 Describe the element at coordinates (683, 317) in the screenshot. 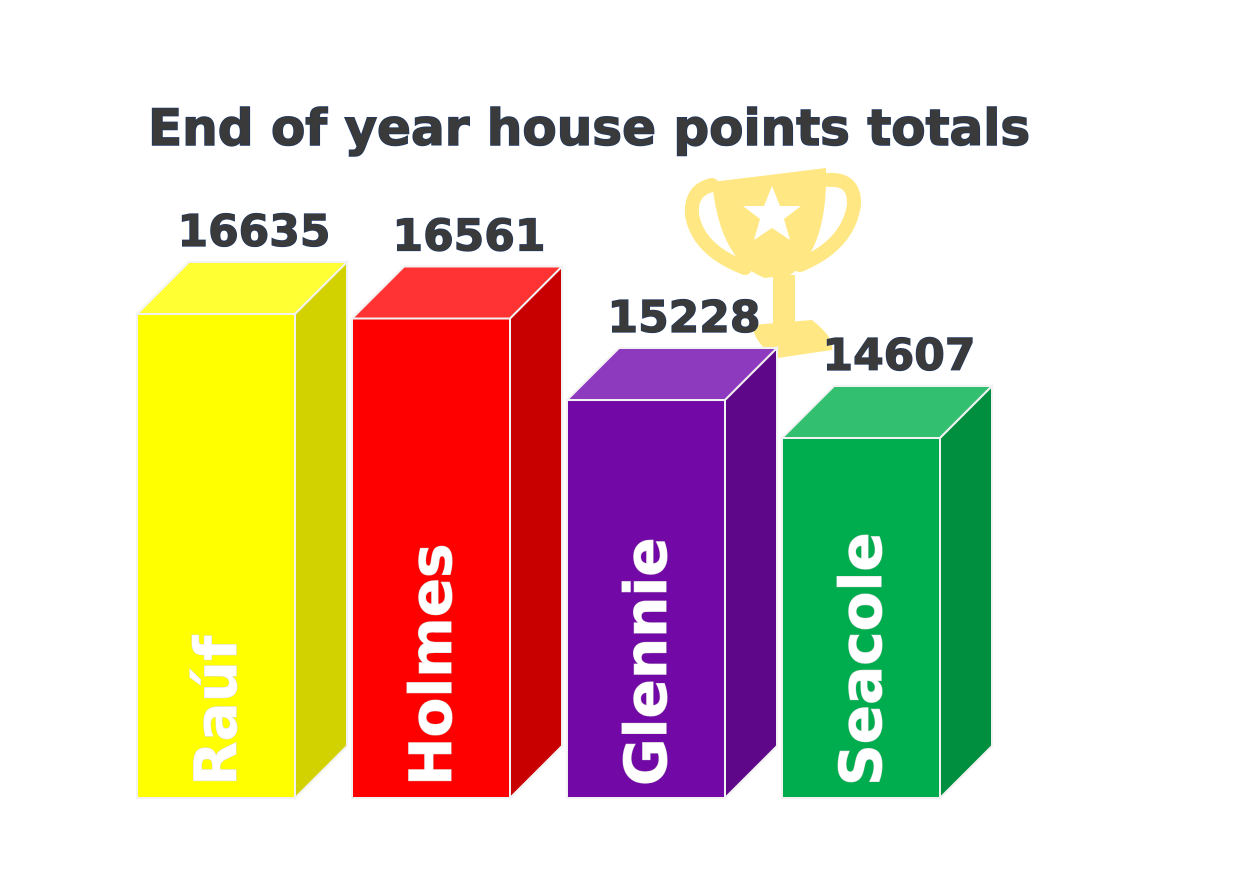

I see `bar-value-label: 15228` at that location.